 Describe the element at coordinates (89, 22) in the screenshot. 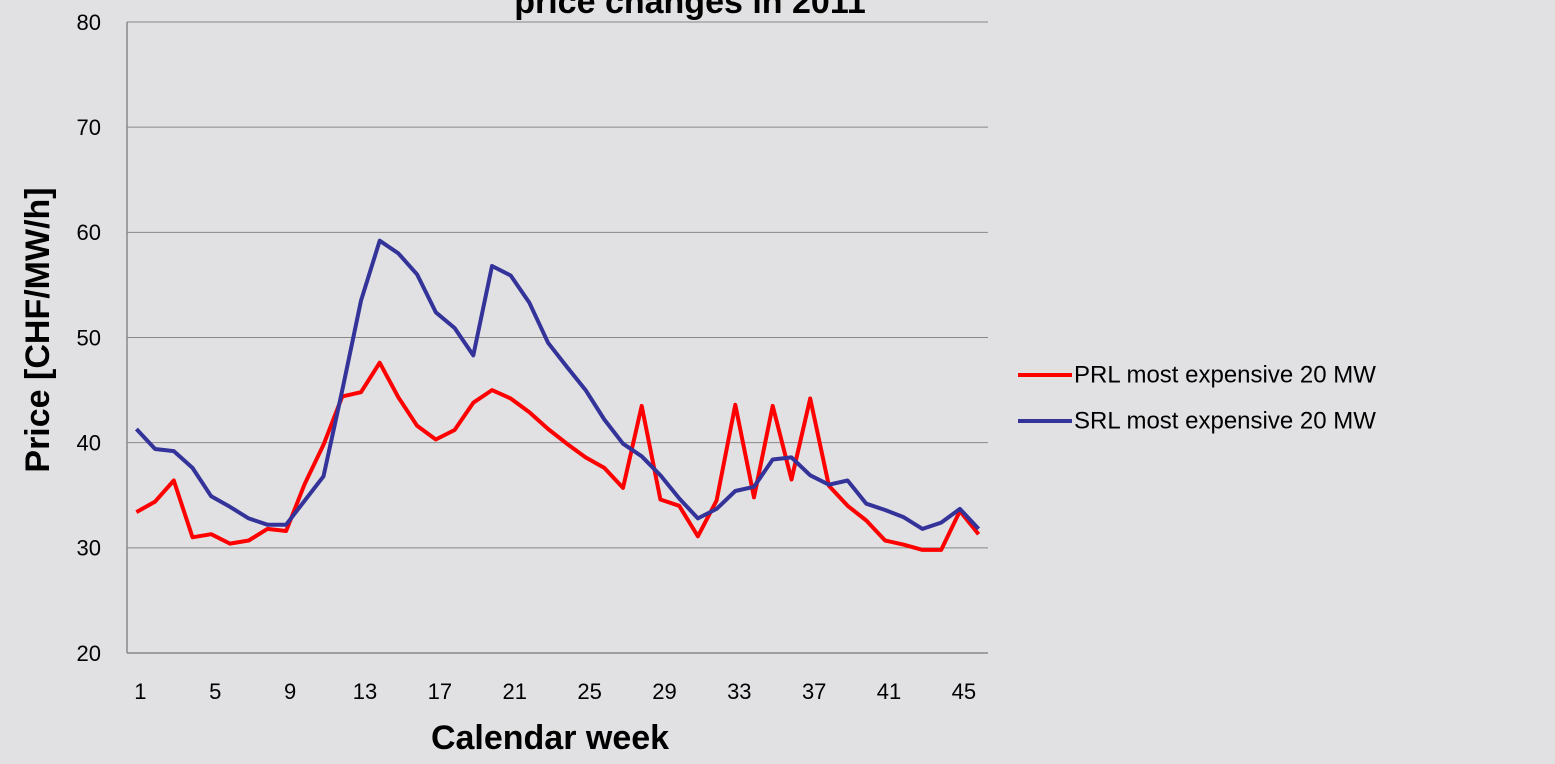

I see `y-tick-label: 80` at that location.